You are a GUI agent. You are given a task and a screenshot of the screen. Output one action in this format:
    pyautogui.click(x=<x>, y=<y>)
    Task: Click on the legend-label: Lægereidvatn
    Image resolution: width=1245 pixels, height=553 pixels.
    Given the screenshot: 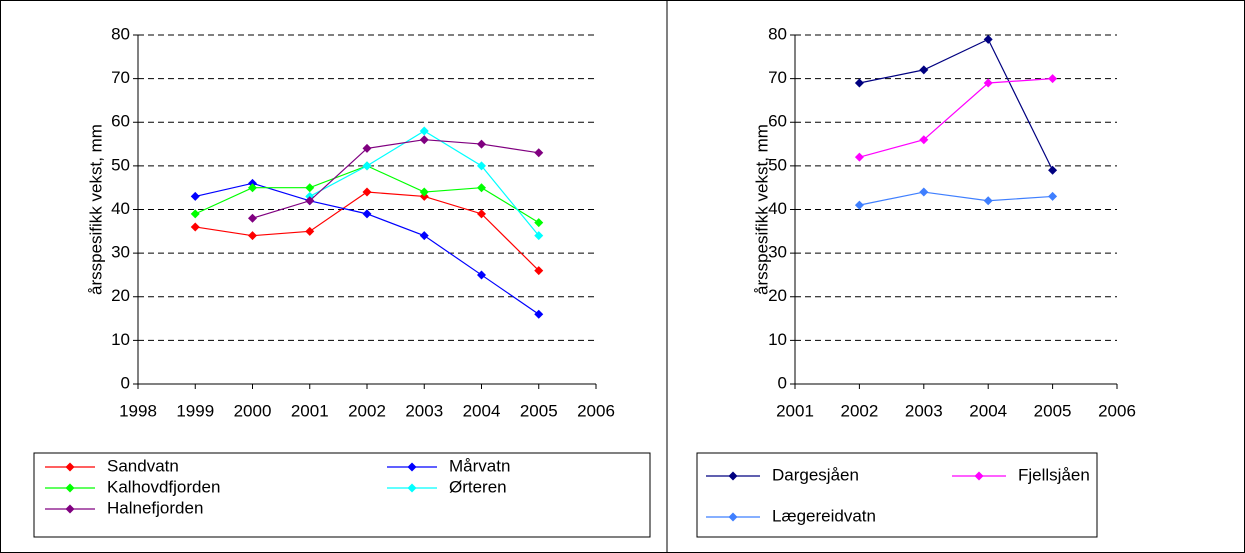 What is the action you would take?
    pyautogui.click(x=824, y=515)
    